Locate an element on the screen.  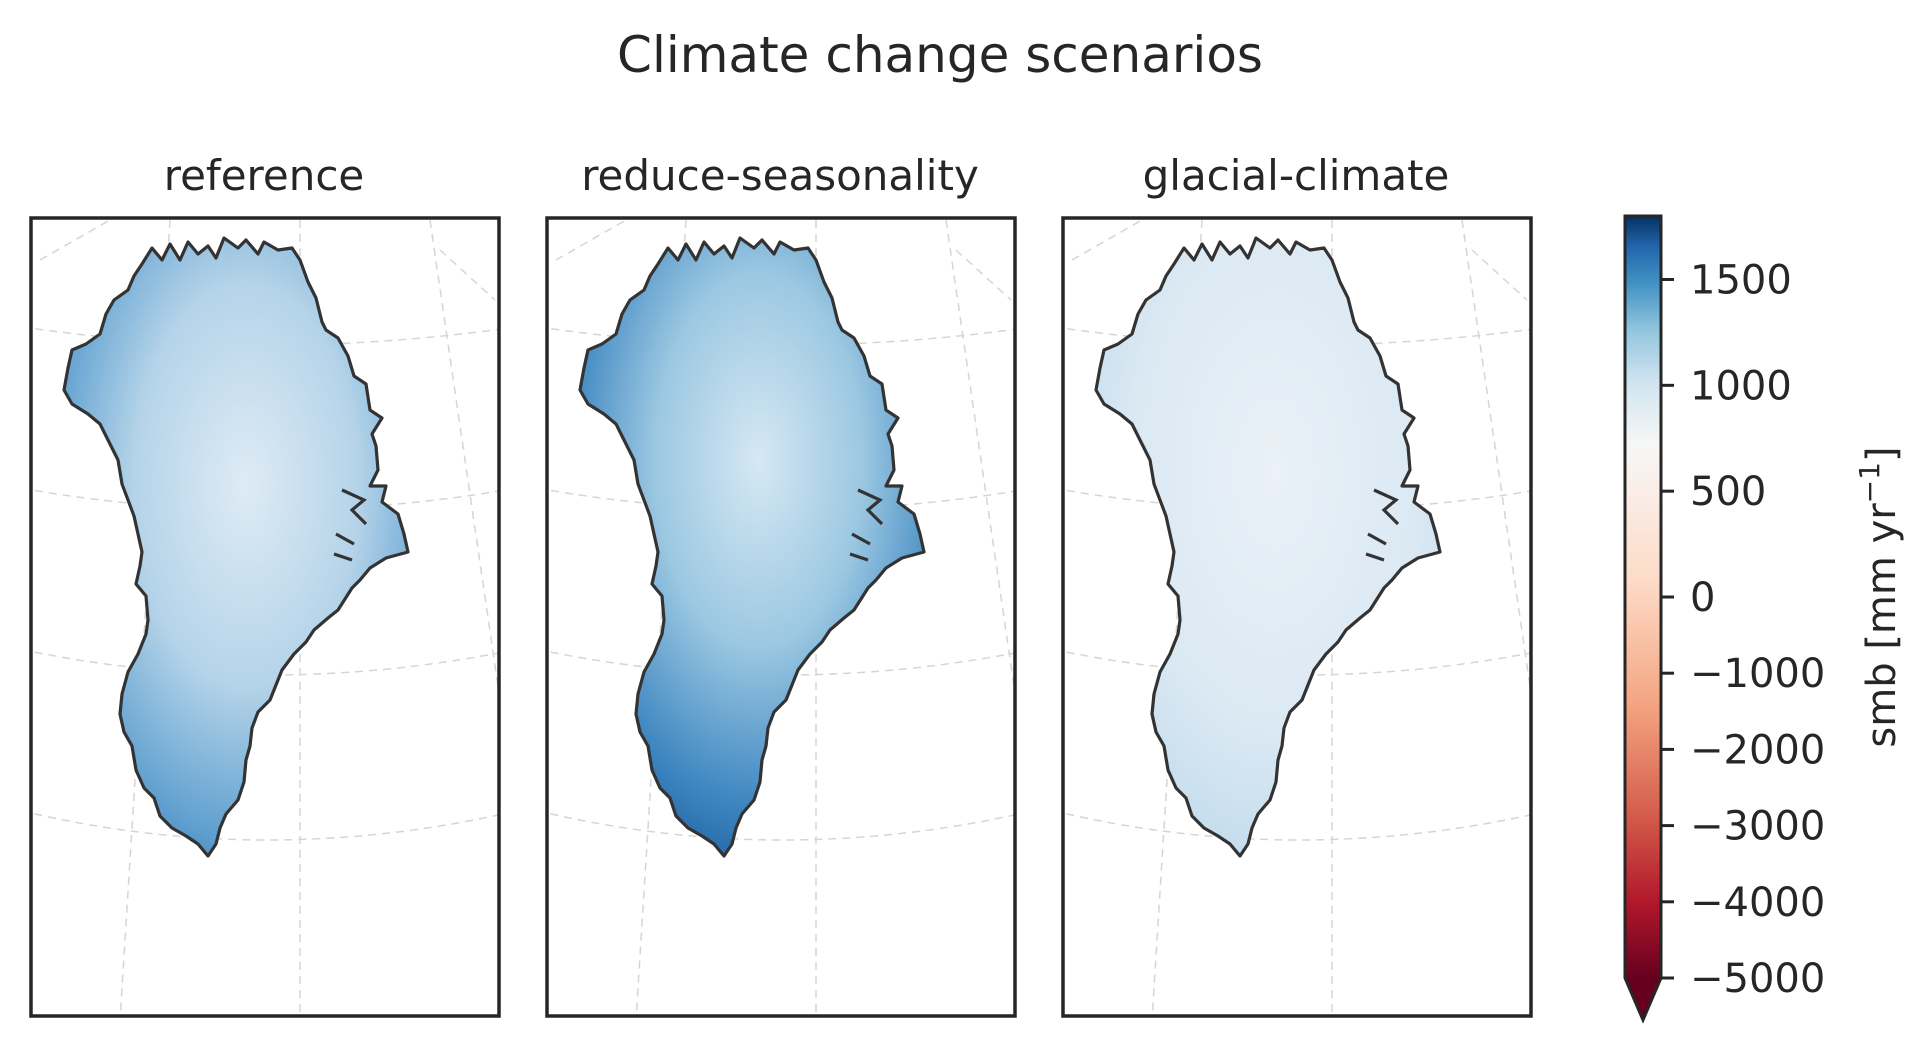
colorbar-tick-label: 500 is located at coordinates (1728, 492).